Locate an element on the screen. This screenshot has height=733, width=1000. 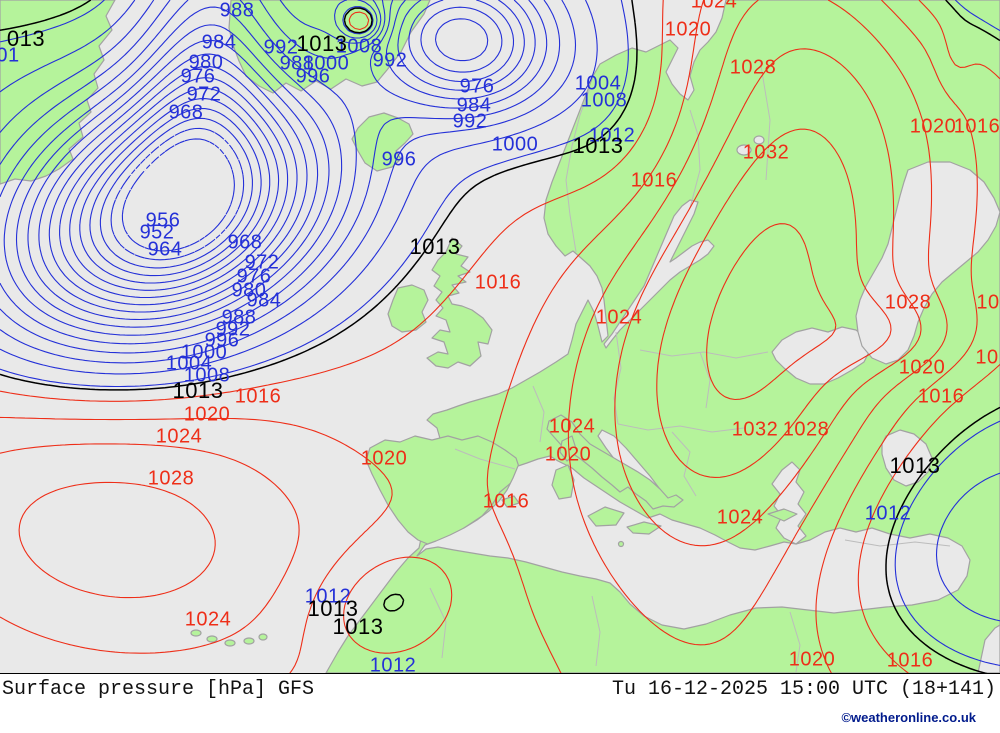
island-cyprus is located at coordinates (782, 515).